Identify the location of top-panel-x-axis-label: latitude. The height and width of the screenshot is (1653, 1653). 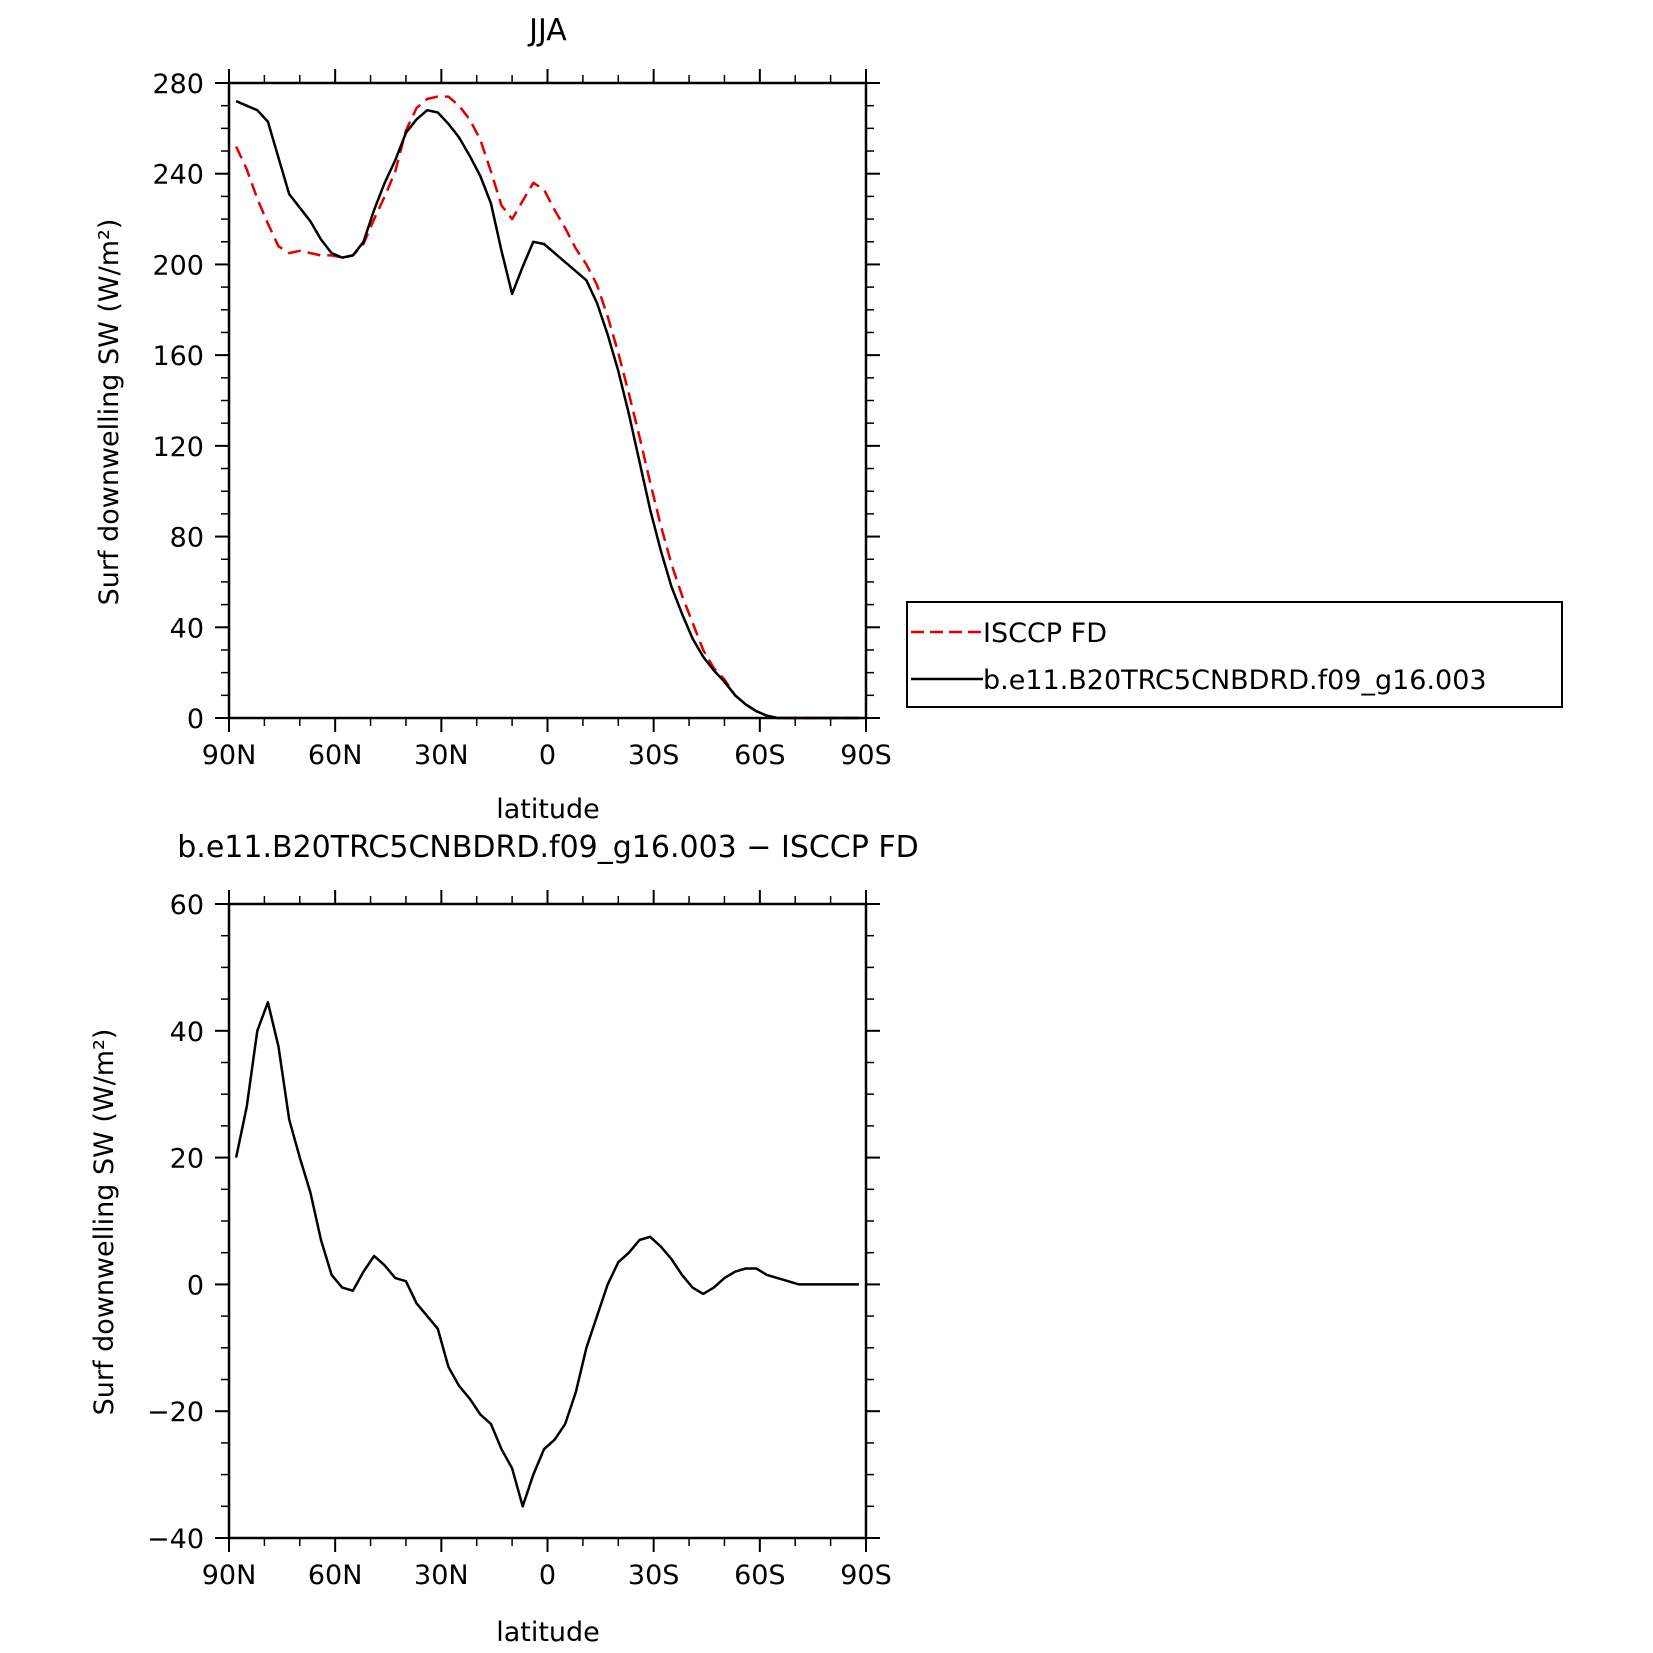
(548, 809).